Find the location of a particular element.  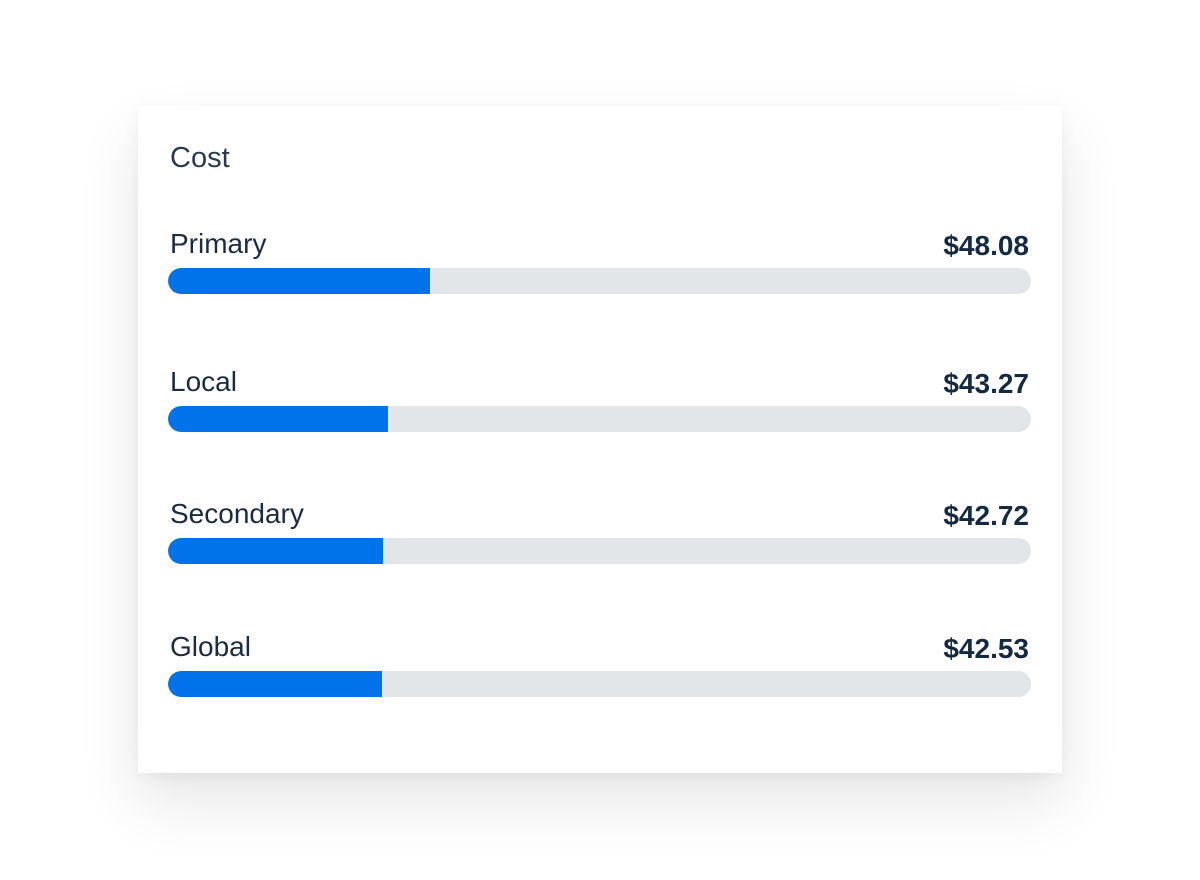

cost-row: Local $43.27 is located at coordinates (599, 416).